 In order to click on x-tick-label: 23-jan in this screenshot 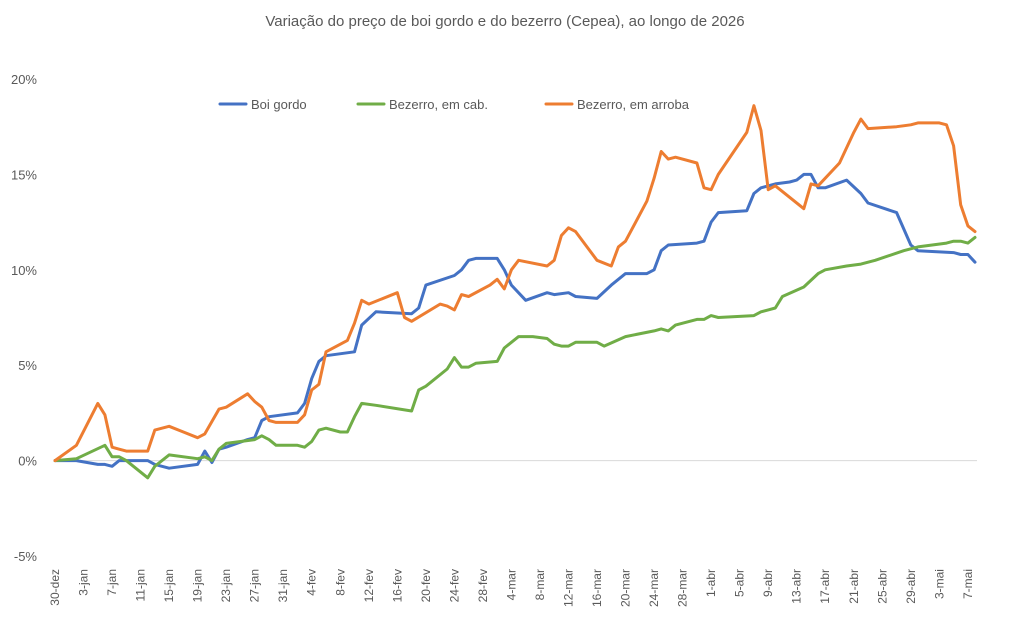, I will do `click(226, 585)`.